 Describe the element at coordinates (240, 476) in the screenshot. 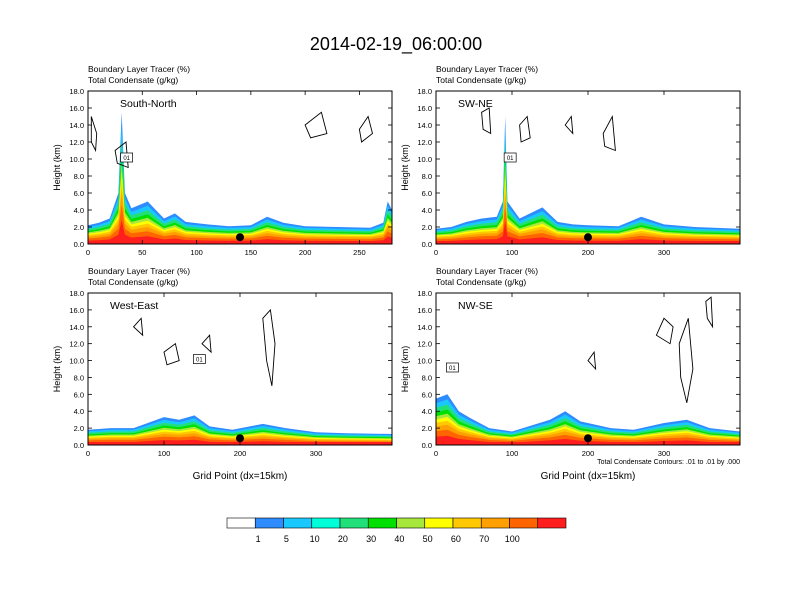

I see `x-axis-label: Grid Point (dx=15km)` at that location.